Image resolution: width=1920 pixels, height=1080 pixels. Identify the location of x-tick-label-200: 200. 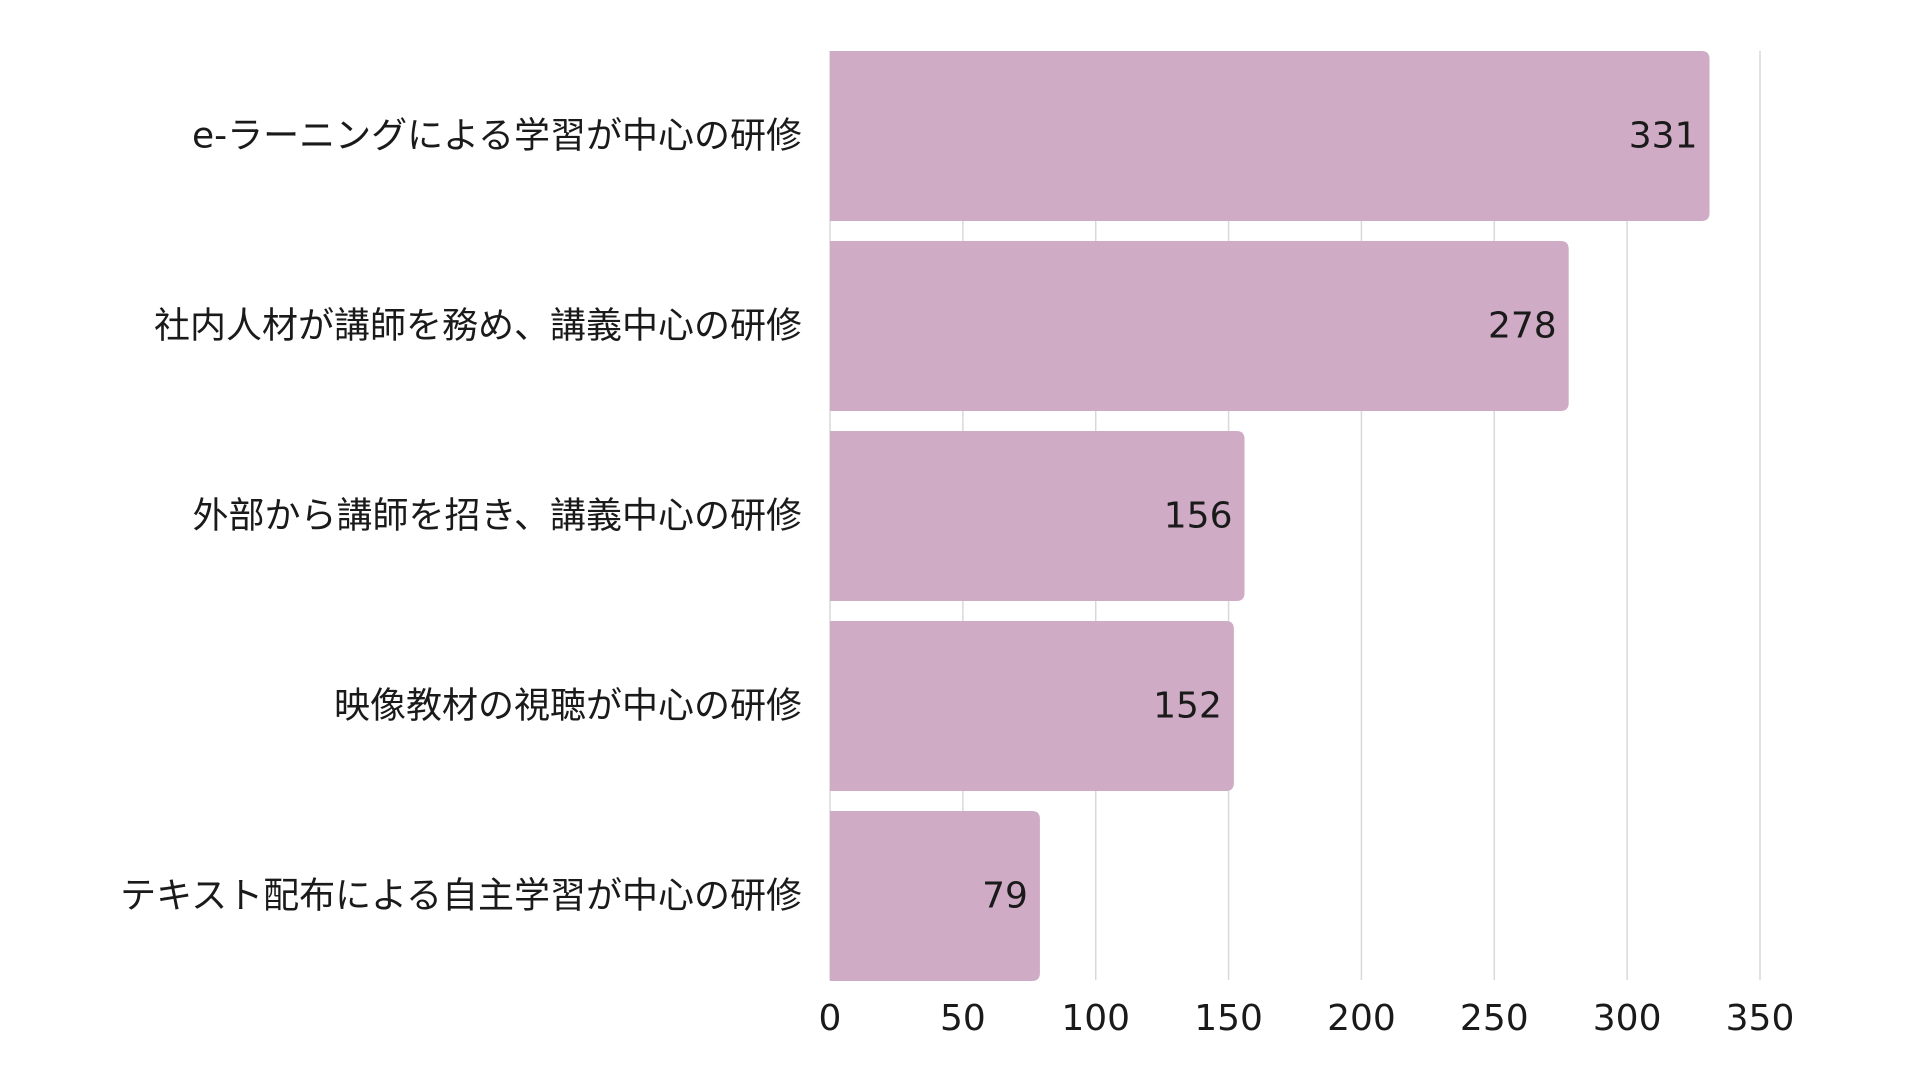
(1361, 1018).